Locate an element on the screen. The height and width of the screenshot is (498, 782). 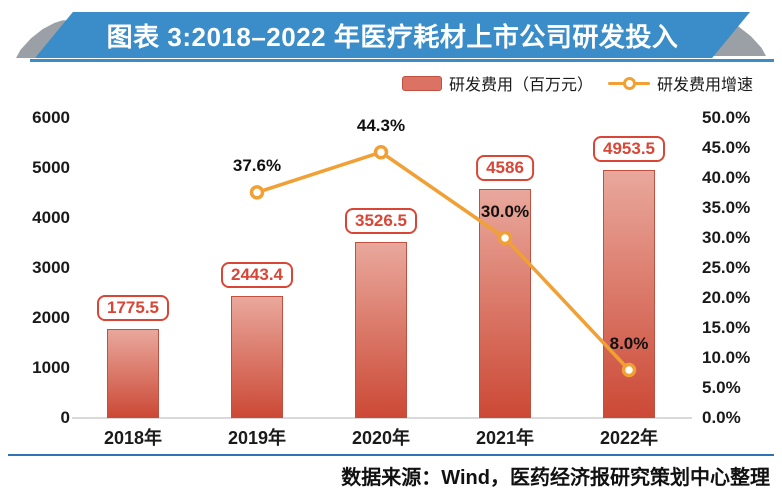
y-axis-right-tick-label: 20.0% is located at coordinates (726, 297).